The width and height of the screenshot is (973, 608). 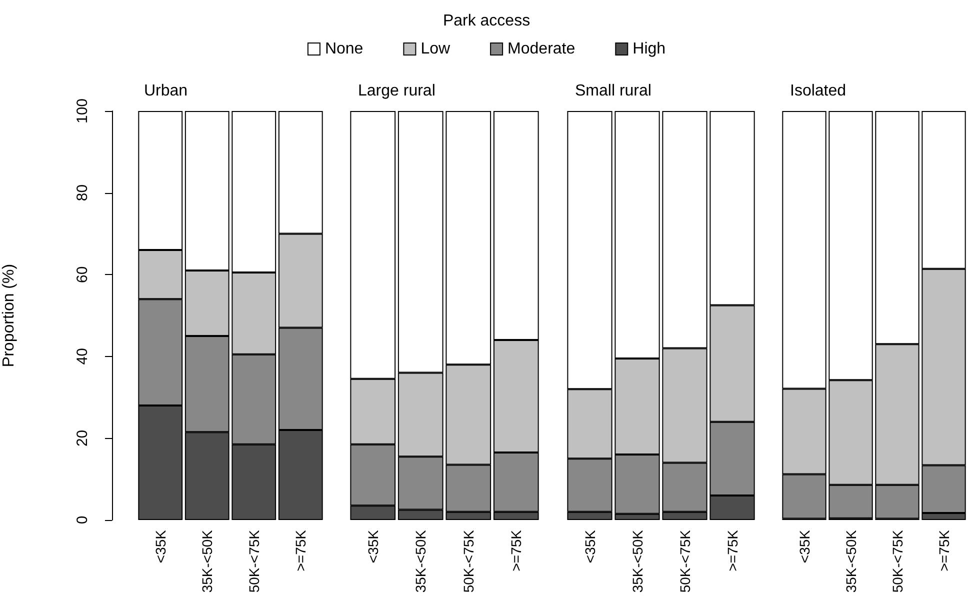 What do you see at coordinates (344, 49) in the screenshot?
I see `legend-label: None` at bounding box center [344, 49].